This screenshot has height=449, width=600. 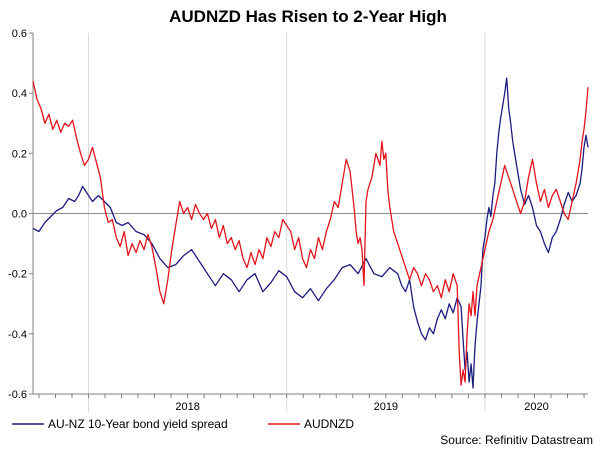 What do you see at coordinates (308, 16) in the screenshot?
I see `chart-title: AUDNZD Has Risen to 2-Year High` at bounding box center [308, 16].